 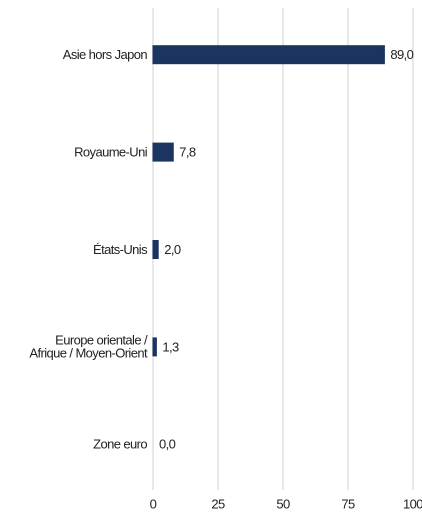 What do you see at coordinates (401, 54) in the screenshot?
I see `value-label: 89,0` at bounding box center [401, 54].